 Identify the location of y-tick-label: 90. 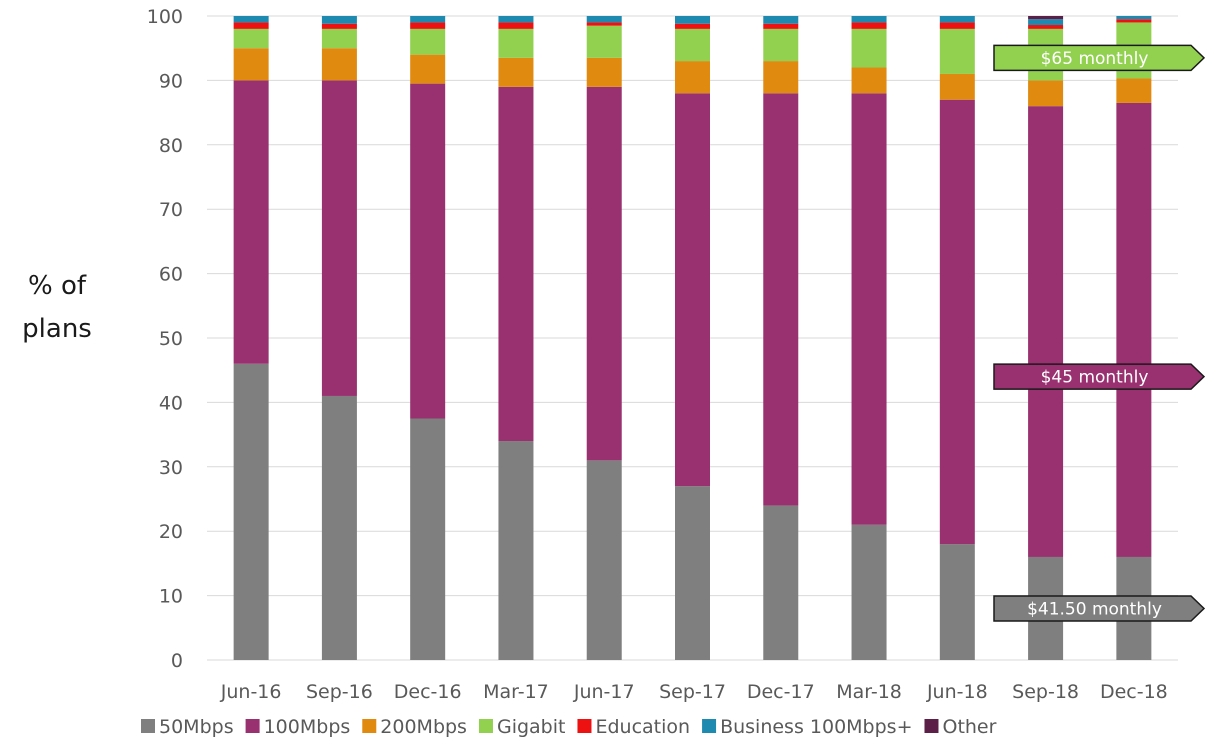
(171, 81).